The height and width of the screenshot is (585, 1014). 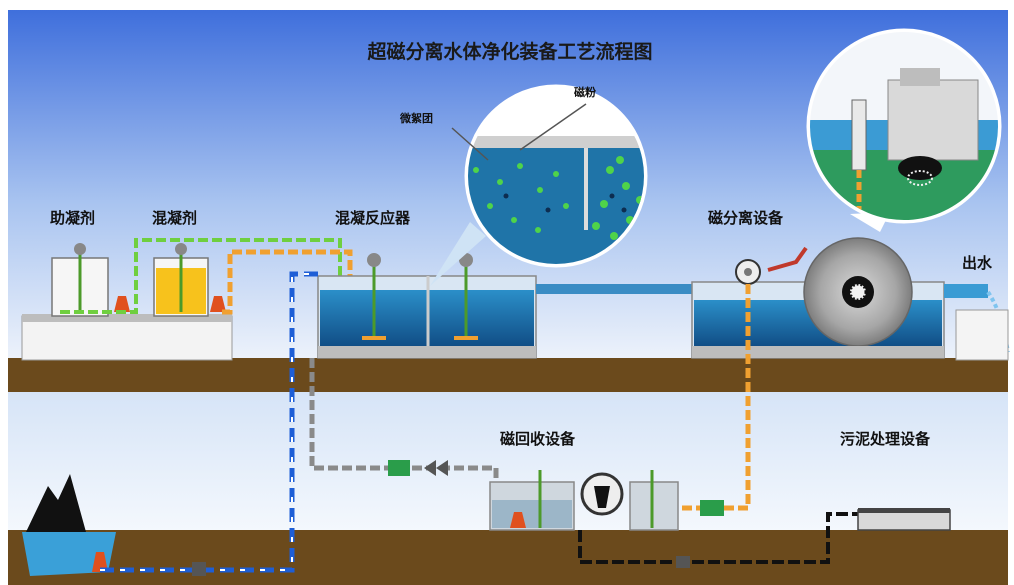 I want to click on scraper-roller-center, so click(x=748, y=272).